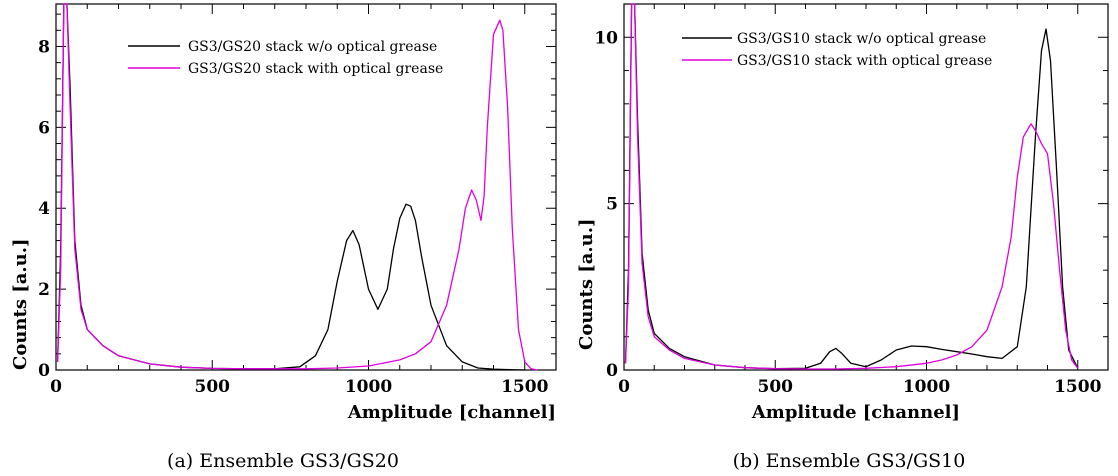 The height and width of the screenshot is (476, 1118). What do you see at coordinates (44, 47) in the screenshot?
I see `panel-a-y-tick-label-4: 8` at bounding box center [44, 47].